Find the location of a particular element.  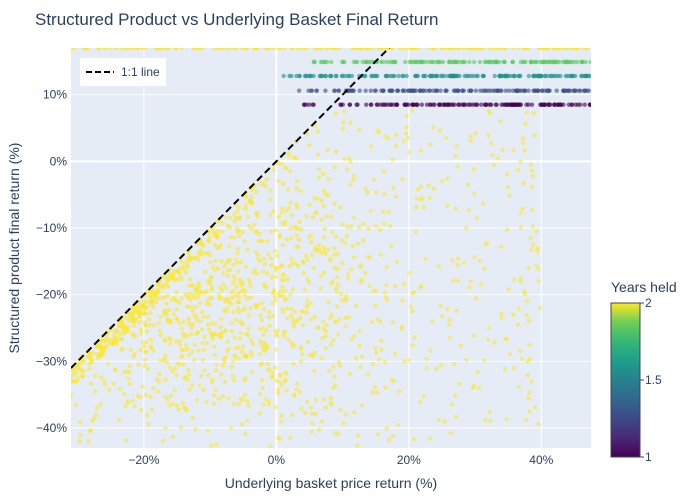

legend: 1:1 line is located at coordinates (123, 72).